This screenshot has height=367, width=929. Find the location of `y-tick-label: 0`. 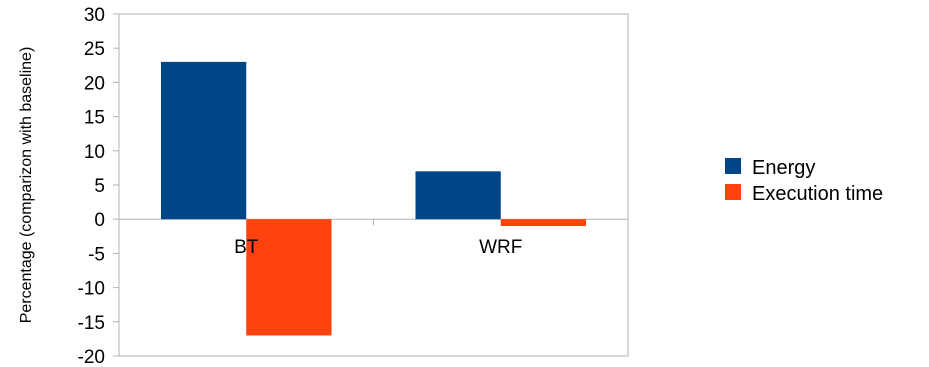

y-tick-label: 0 is located at coordinates (99, 220).